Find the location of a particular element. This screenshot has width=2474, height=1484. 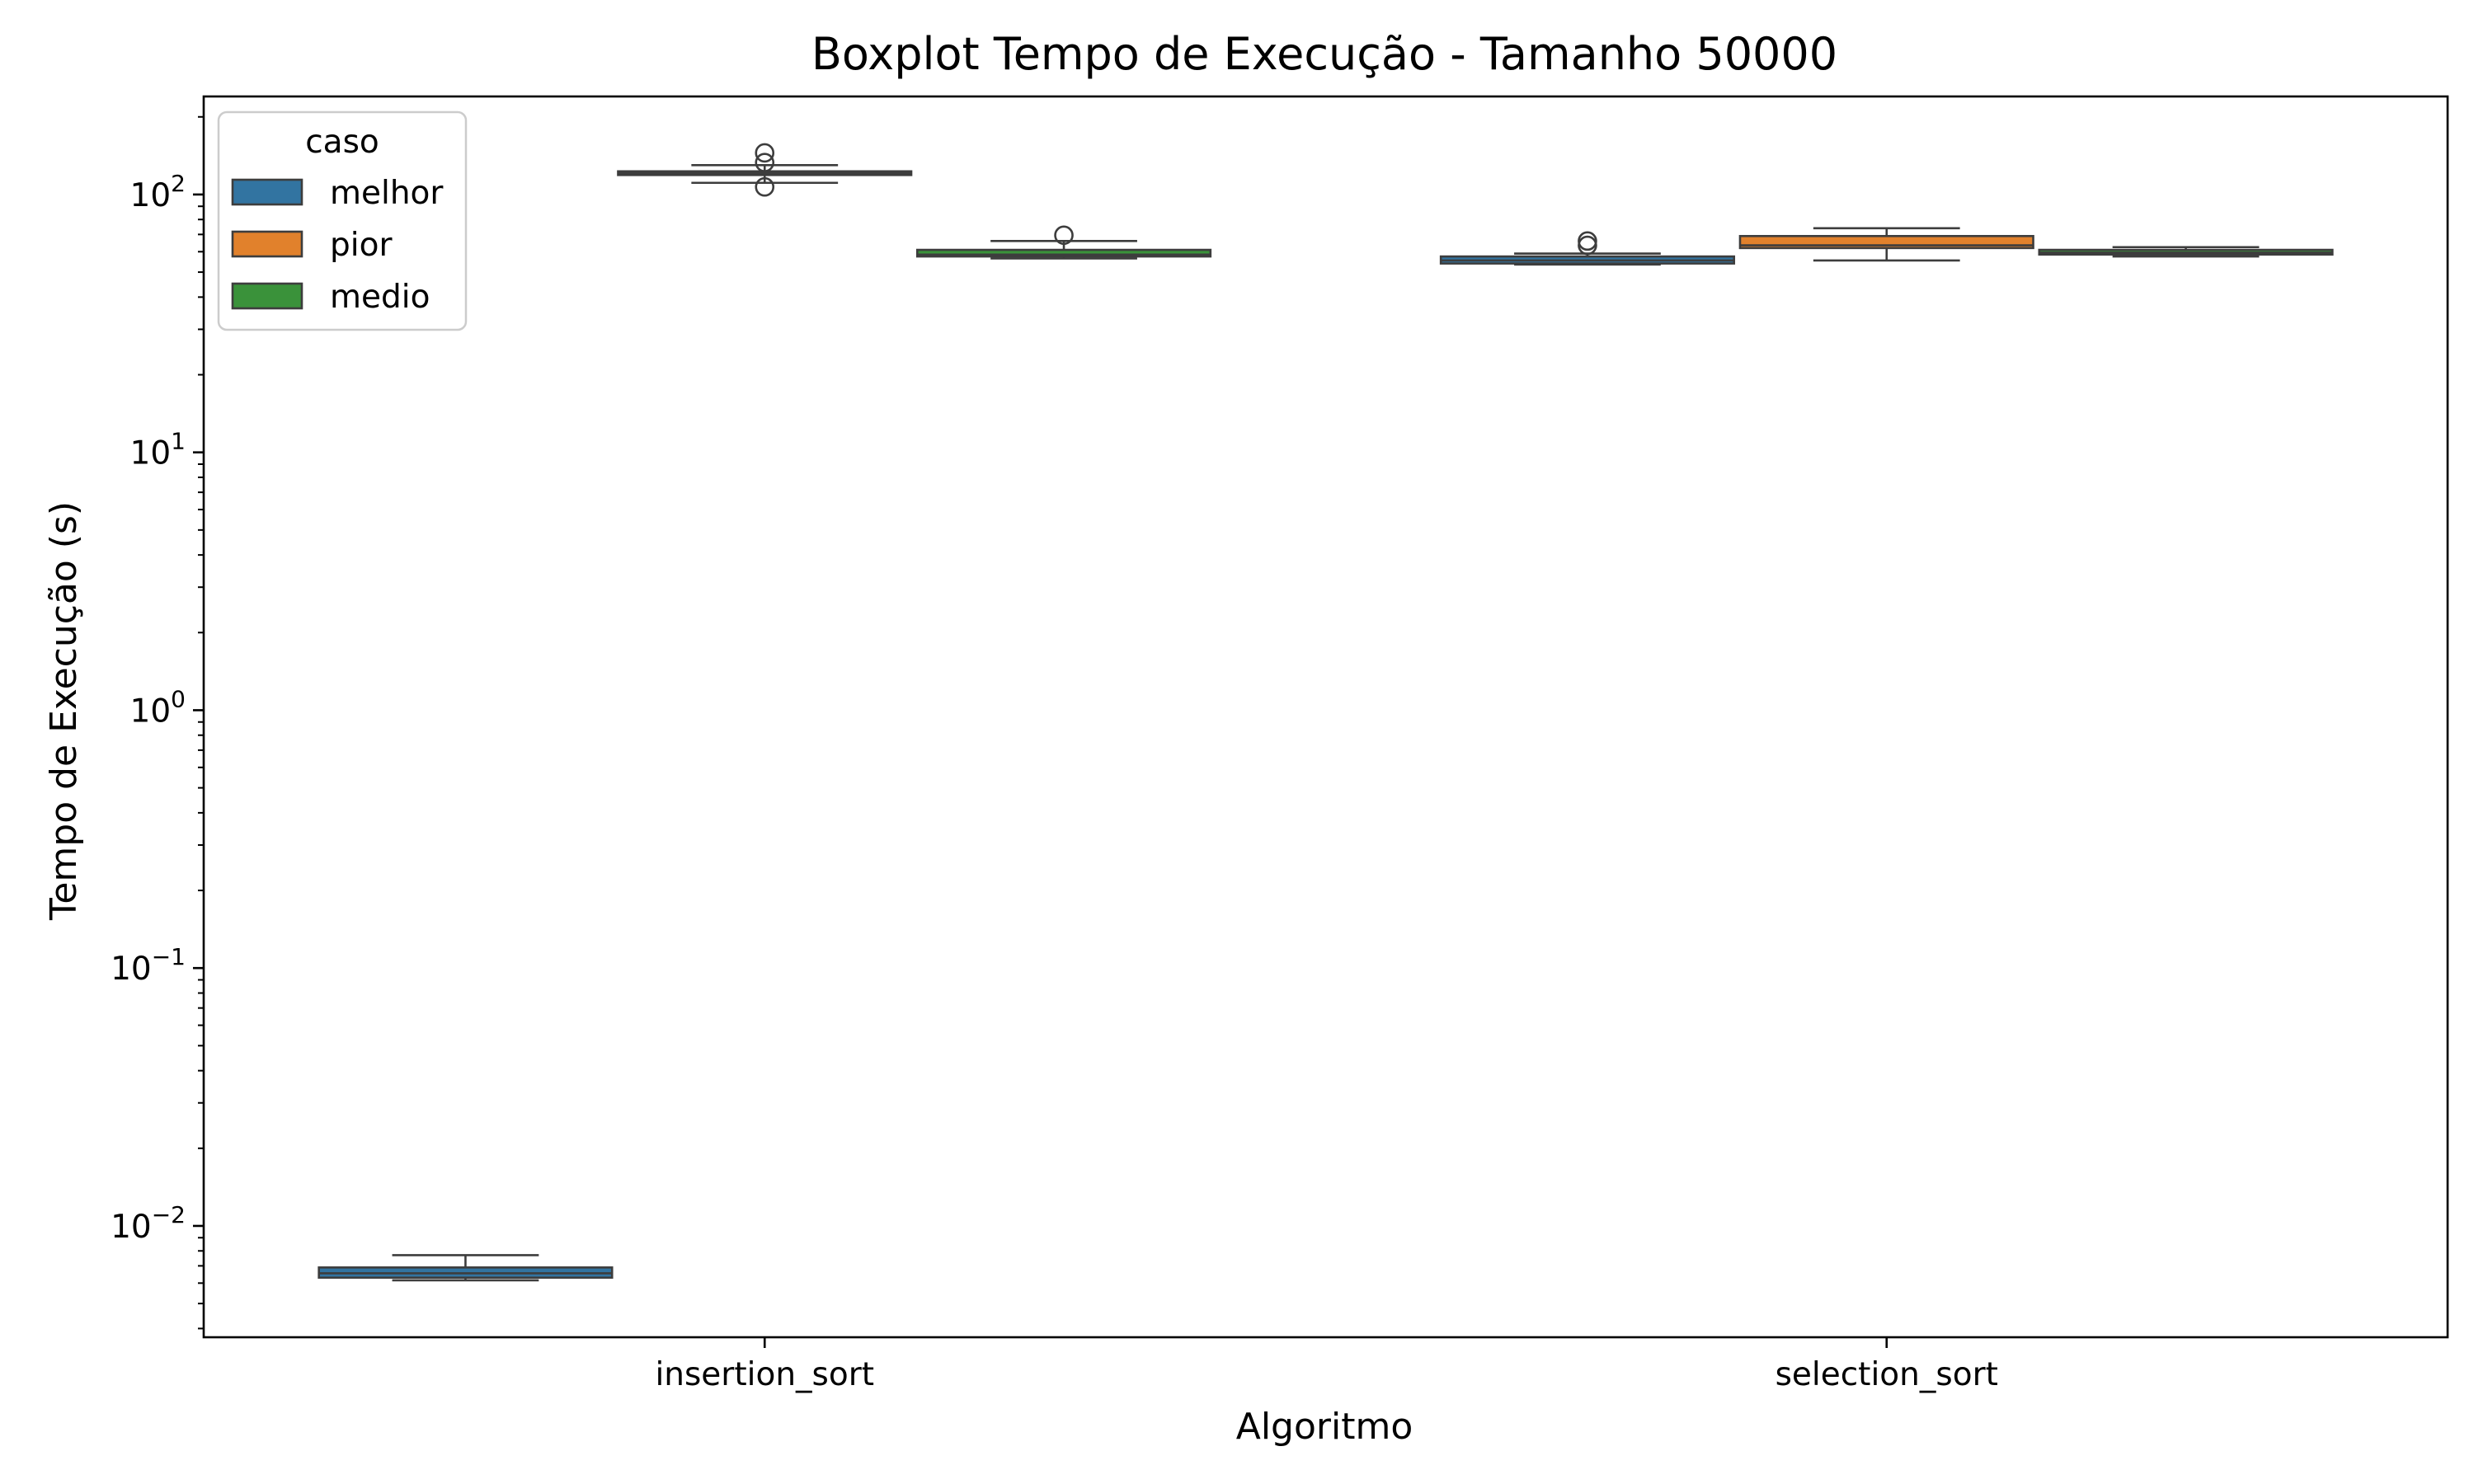

y-tick-label: 10⁰ is located at coordinates (158, 707).